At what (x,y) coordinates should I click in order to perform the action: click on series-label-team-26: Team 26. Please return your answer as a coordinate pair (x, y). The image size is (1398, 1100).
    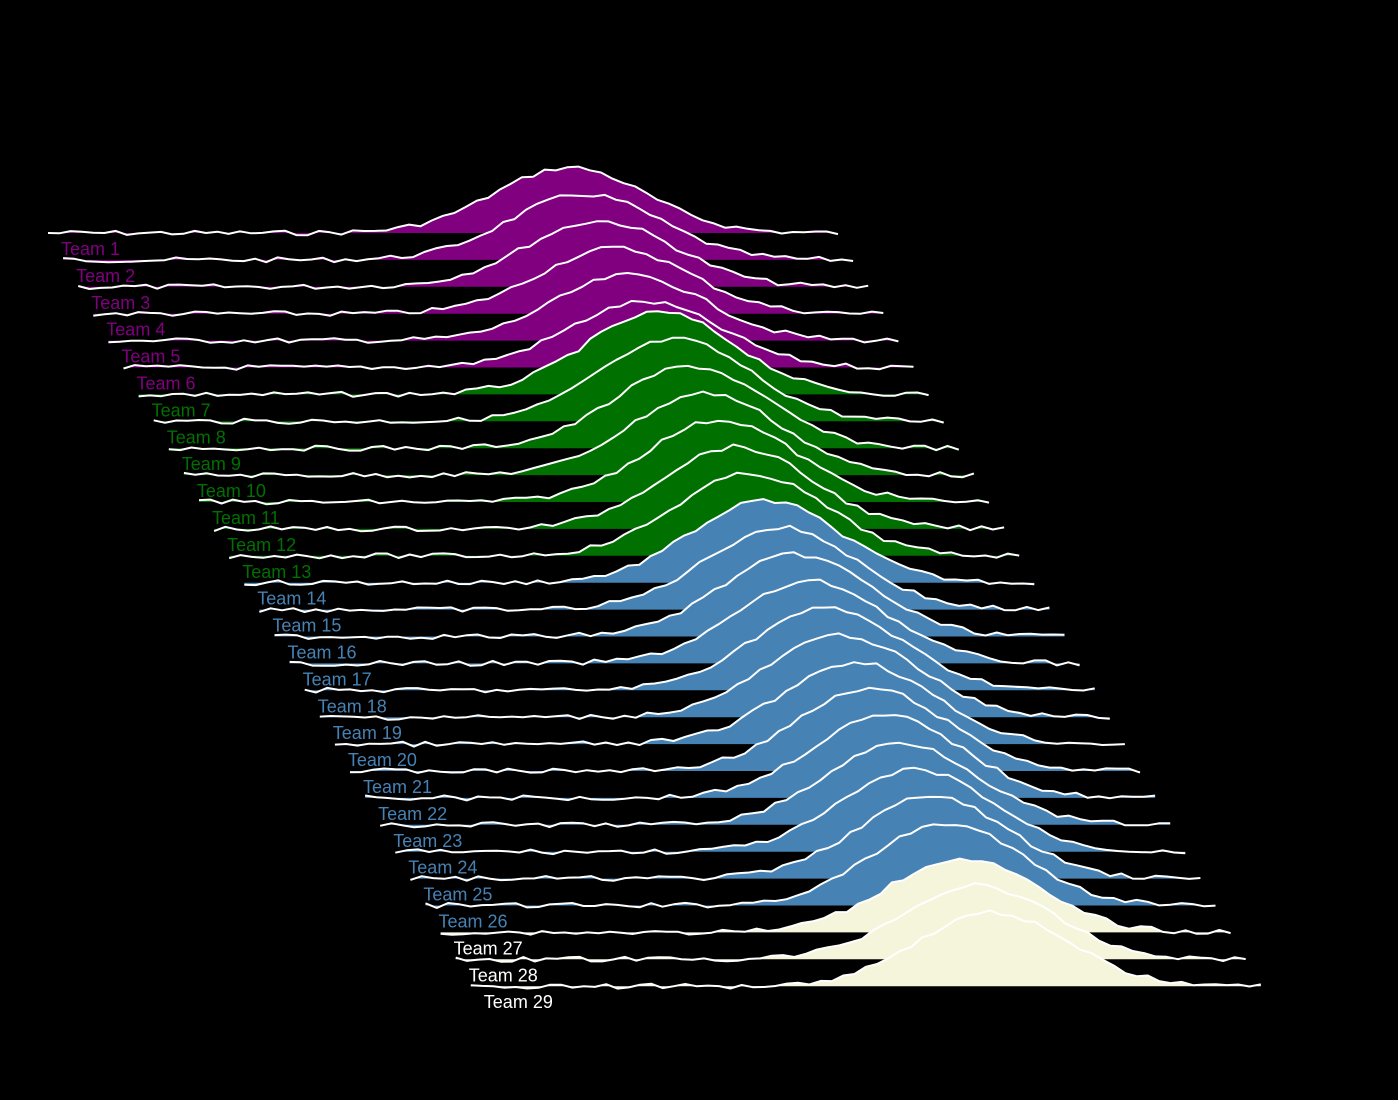
    Looking at the image, I should click on (473, 922).